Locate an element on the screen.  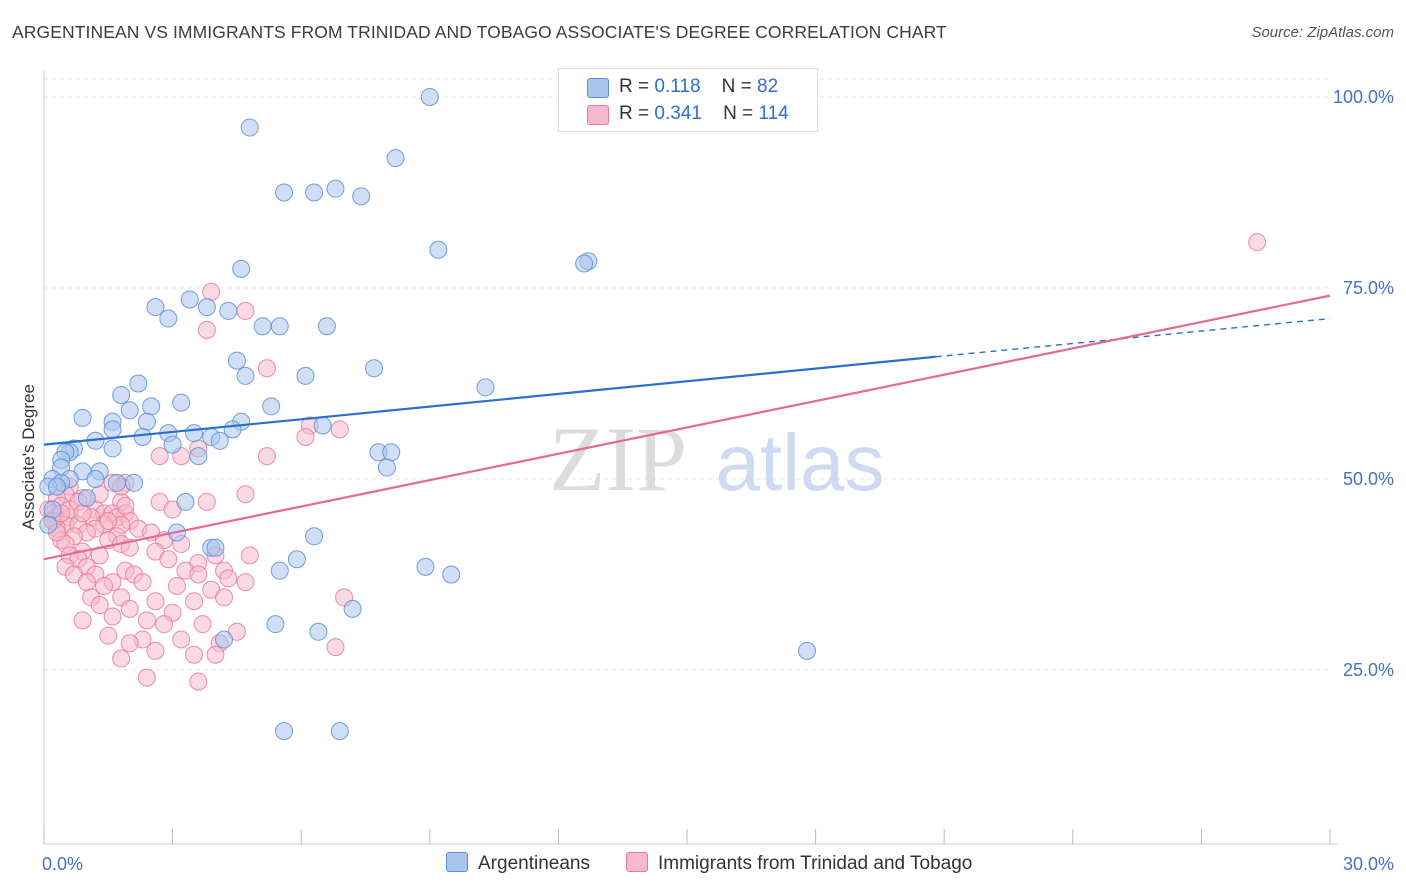
bottom-legend-label: Argentineans is located at coordinates (534, 863).